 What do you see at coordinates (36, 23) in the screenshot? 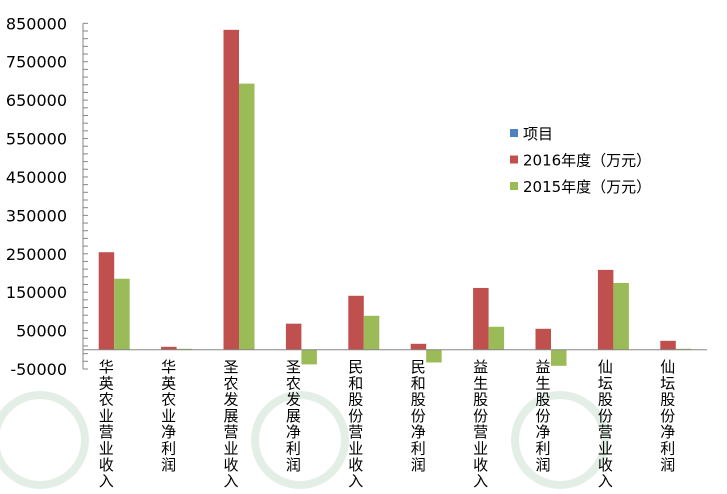
I see `y-tick-label: 850000` at bounding box center [36, 23].